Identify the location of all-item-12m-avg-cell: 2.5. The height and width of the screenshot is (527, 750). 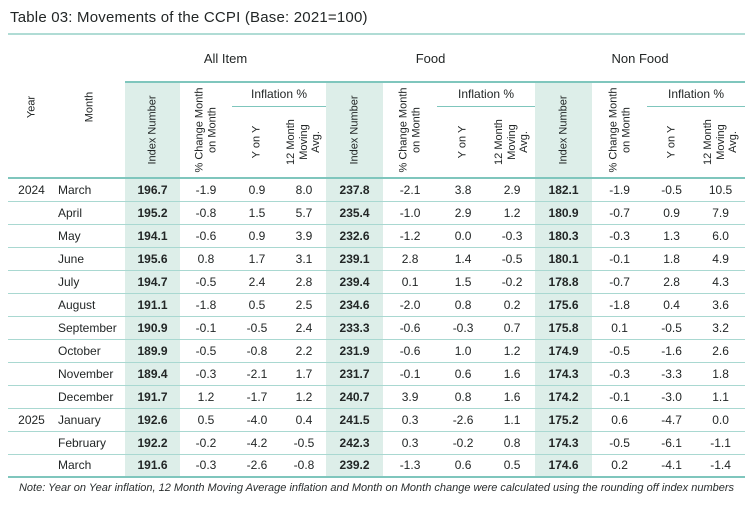
(304, 305).